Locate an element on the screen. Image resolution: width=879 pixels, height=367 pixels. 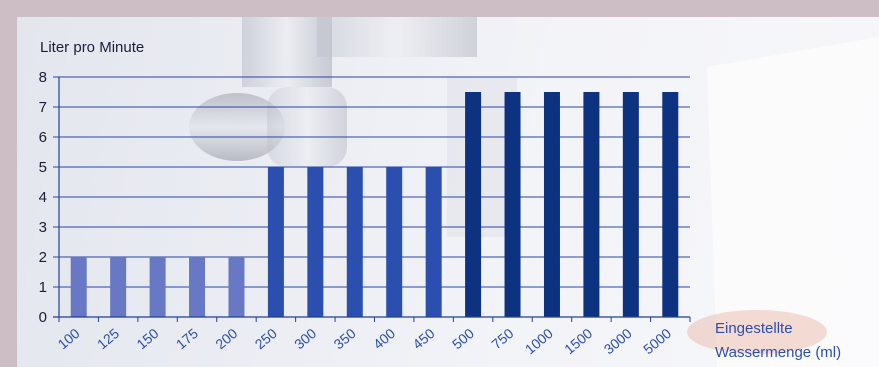
y-tick-label: 5 is located at coordinates (43, 167).